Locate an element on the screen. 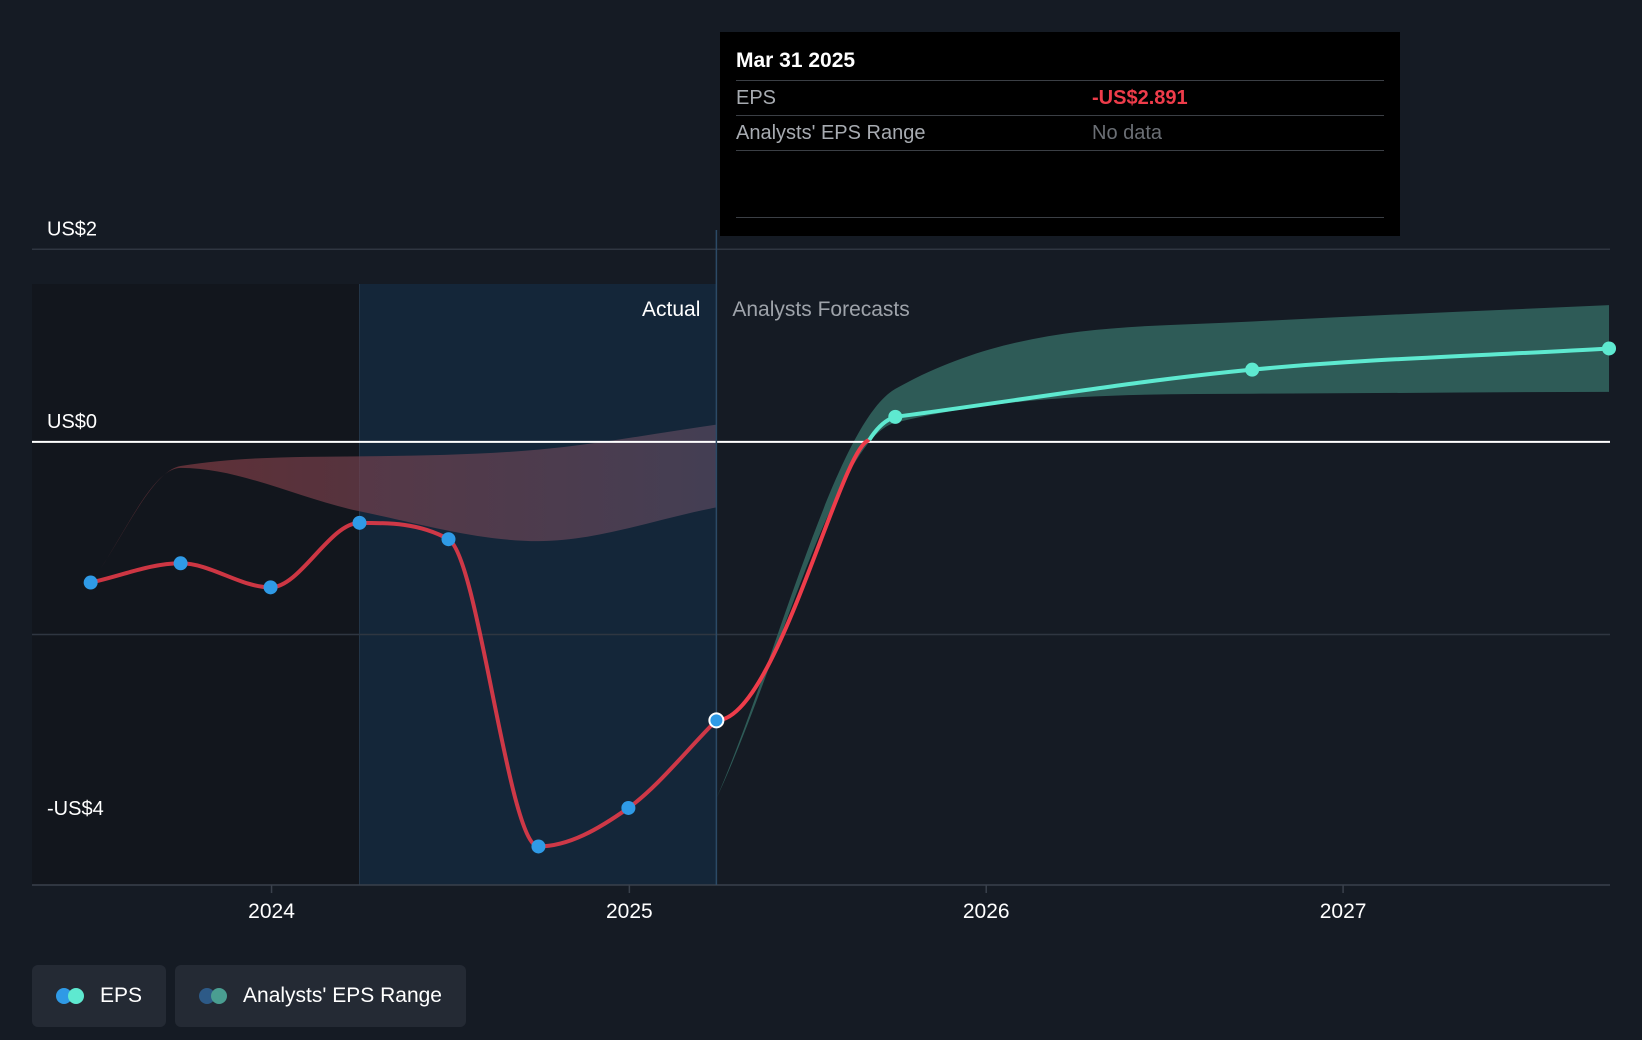 The width and height of the screenshot is (1642, 1040). x-tick-label: 2027 is located at coordinates (1343, 911).